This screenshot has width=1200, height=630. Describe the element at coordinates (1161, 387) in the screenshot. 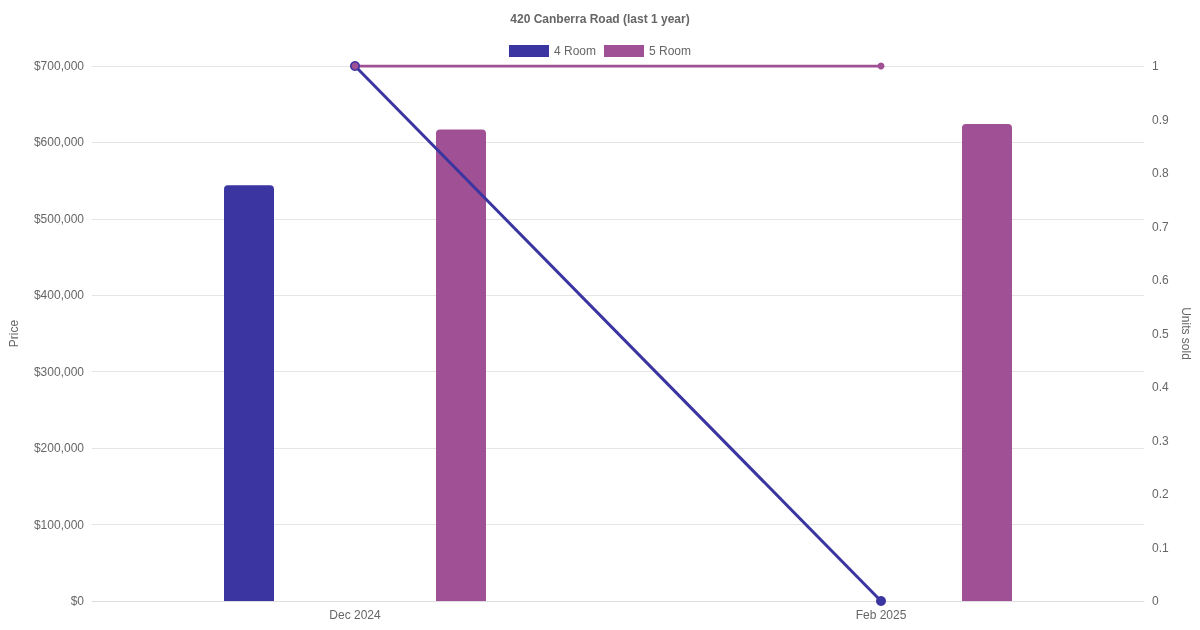

I see `y2-tick-label: 0.4` at that location.